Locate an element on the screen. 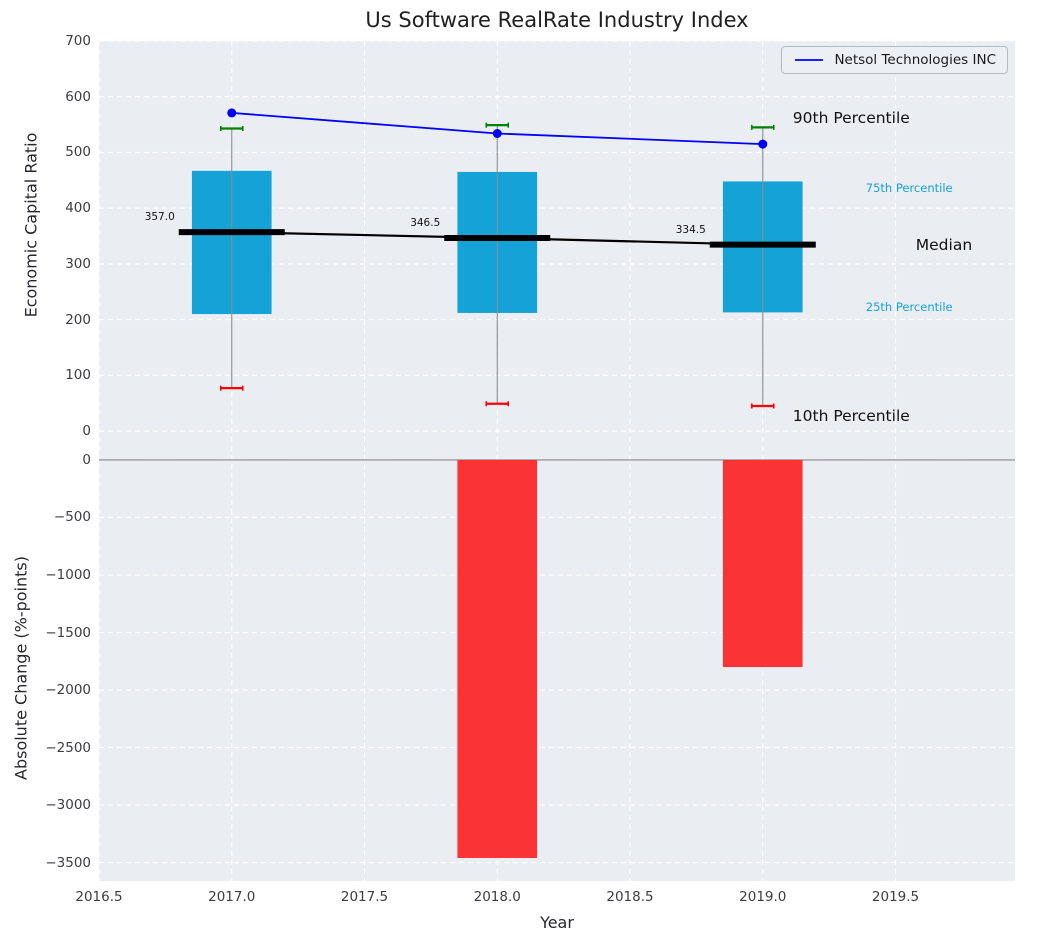  y-tick-label-top: 0 is located at coordinates (86, 431).